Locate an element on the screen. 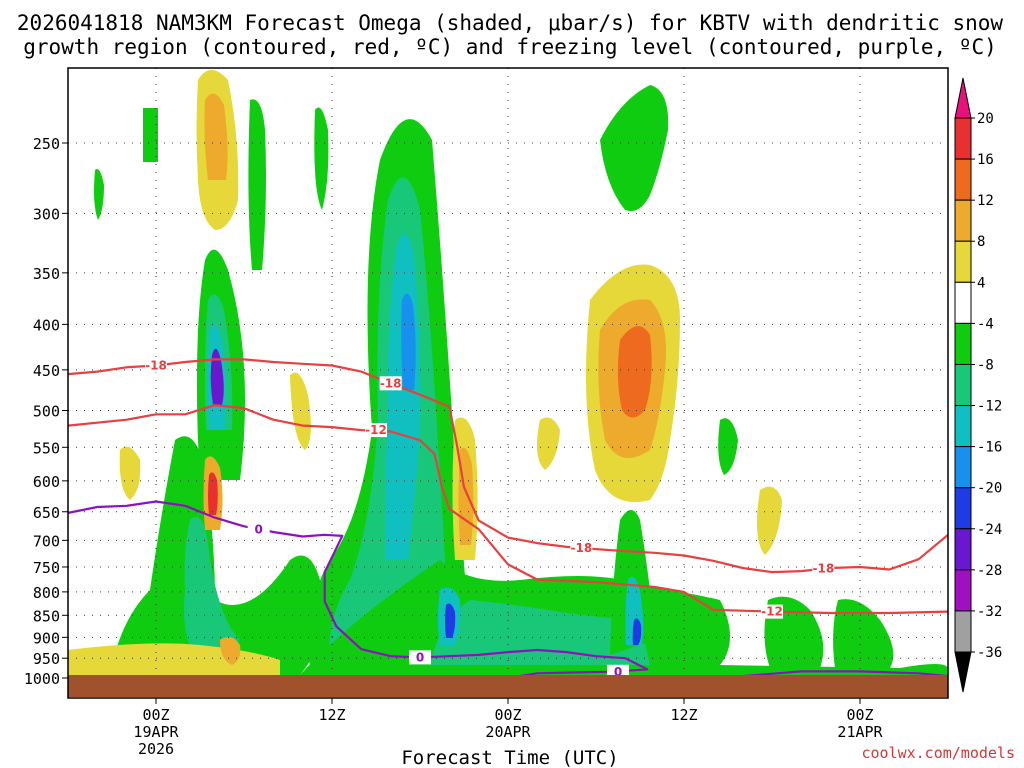 This screenshot has width=1024, height=768. contour-label-2-2: 0 is located at coordinates (618, 672).